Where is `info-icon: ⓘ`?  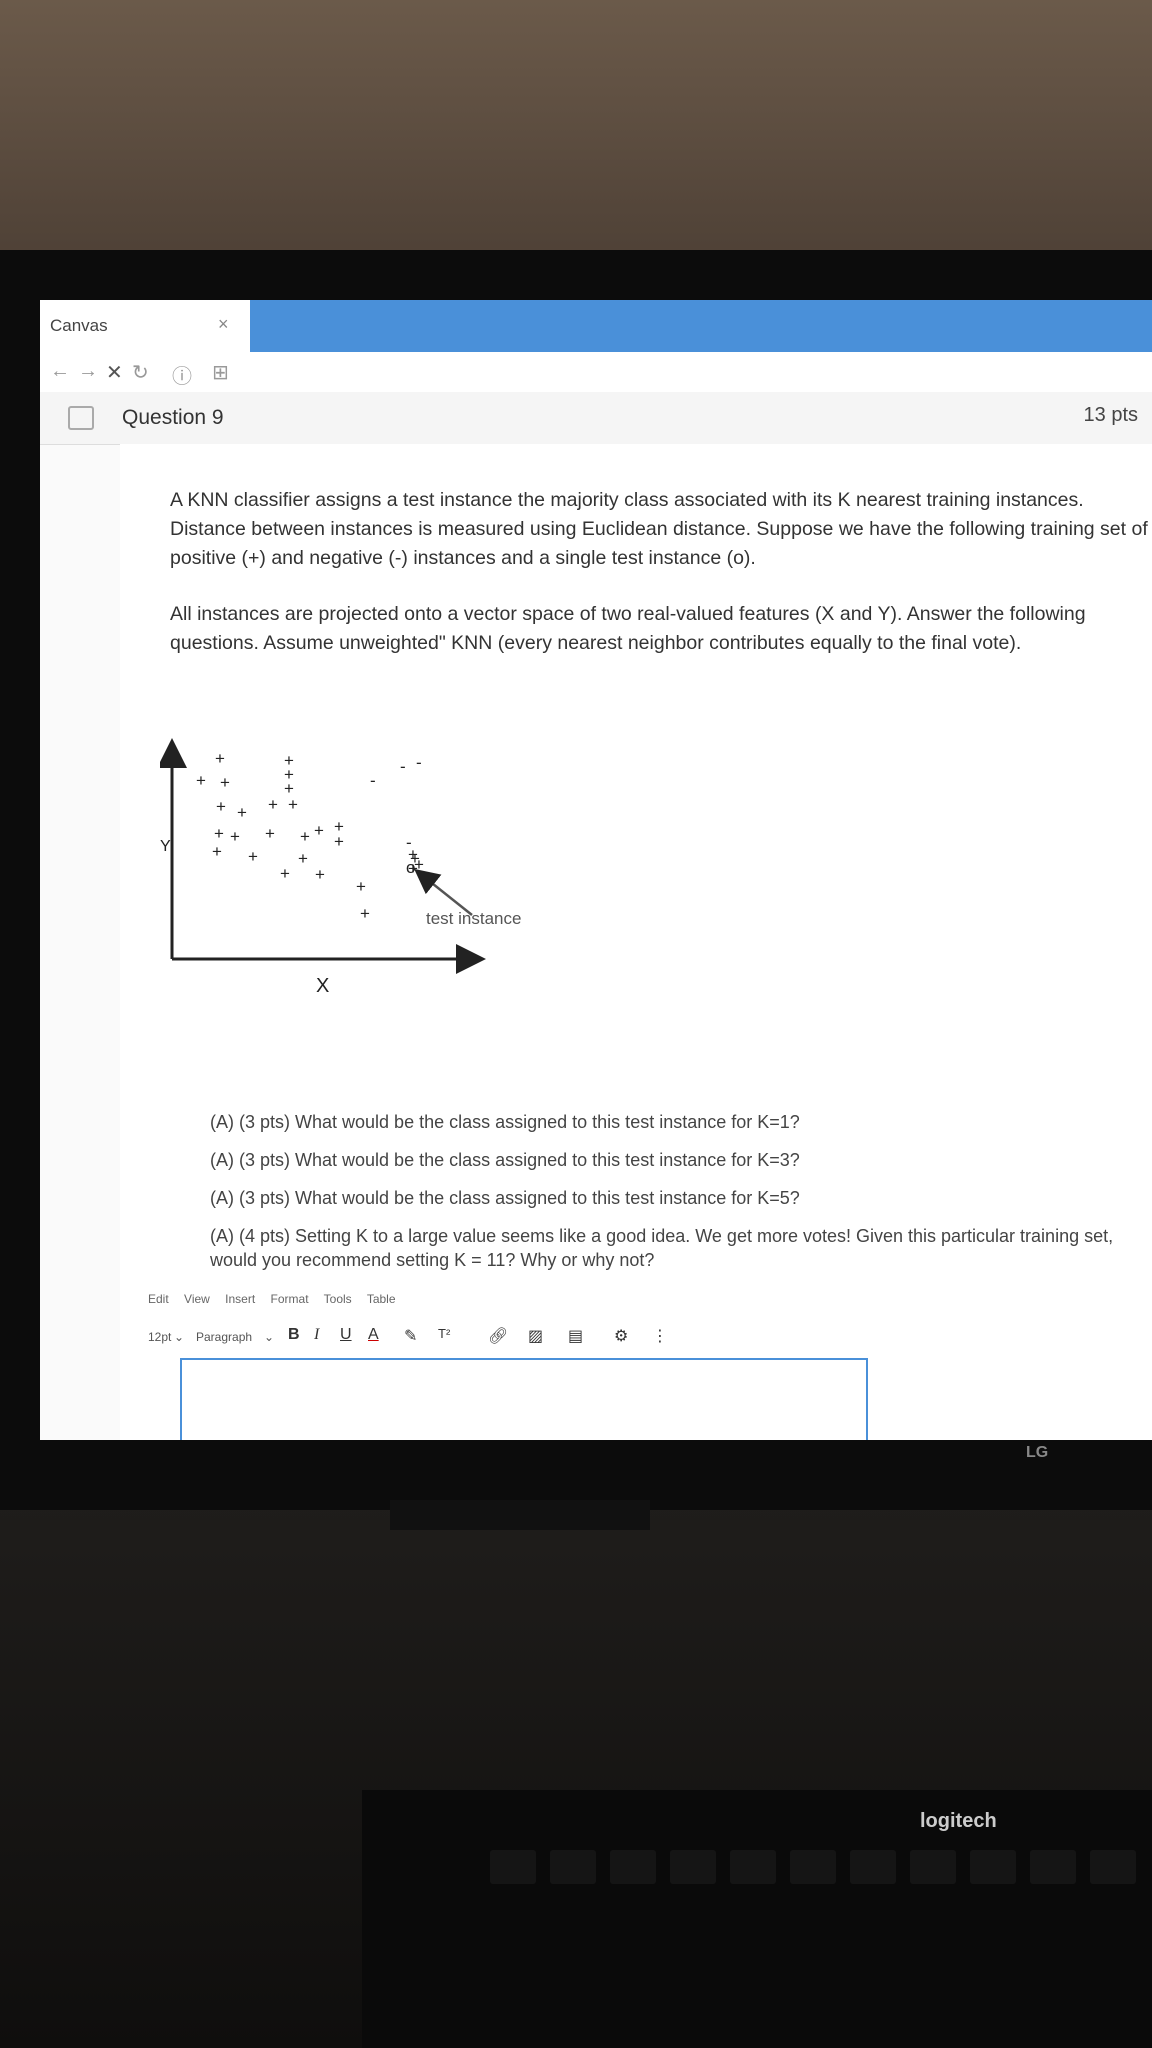
info-icon: ⓘ is located at coordinates (182, 377).